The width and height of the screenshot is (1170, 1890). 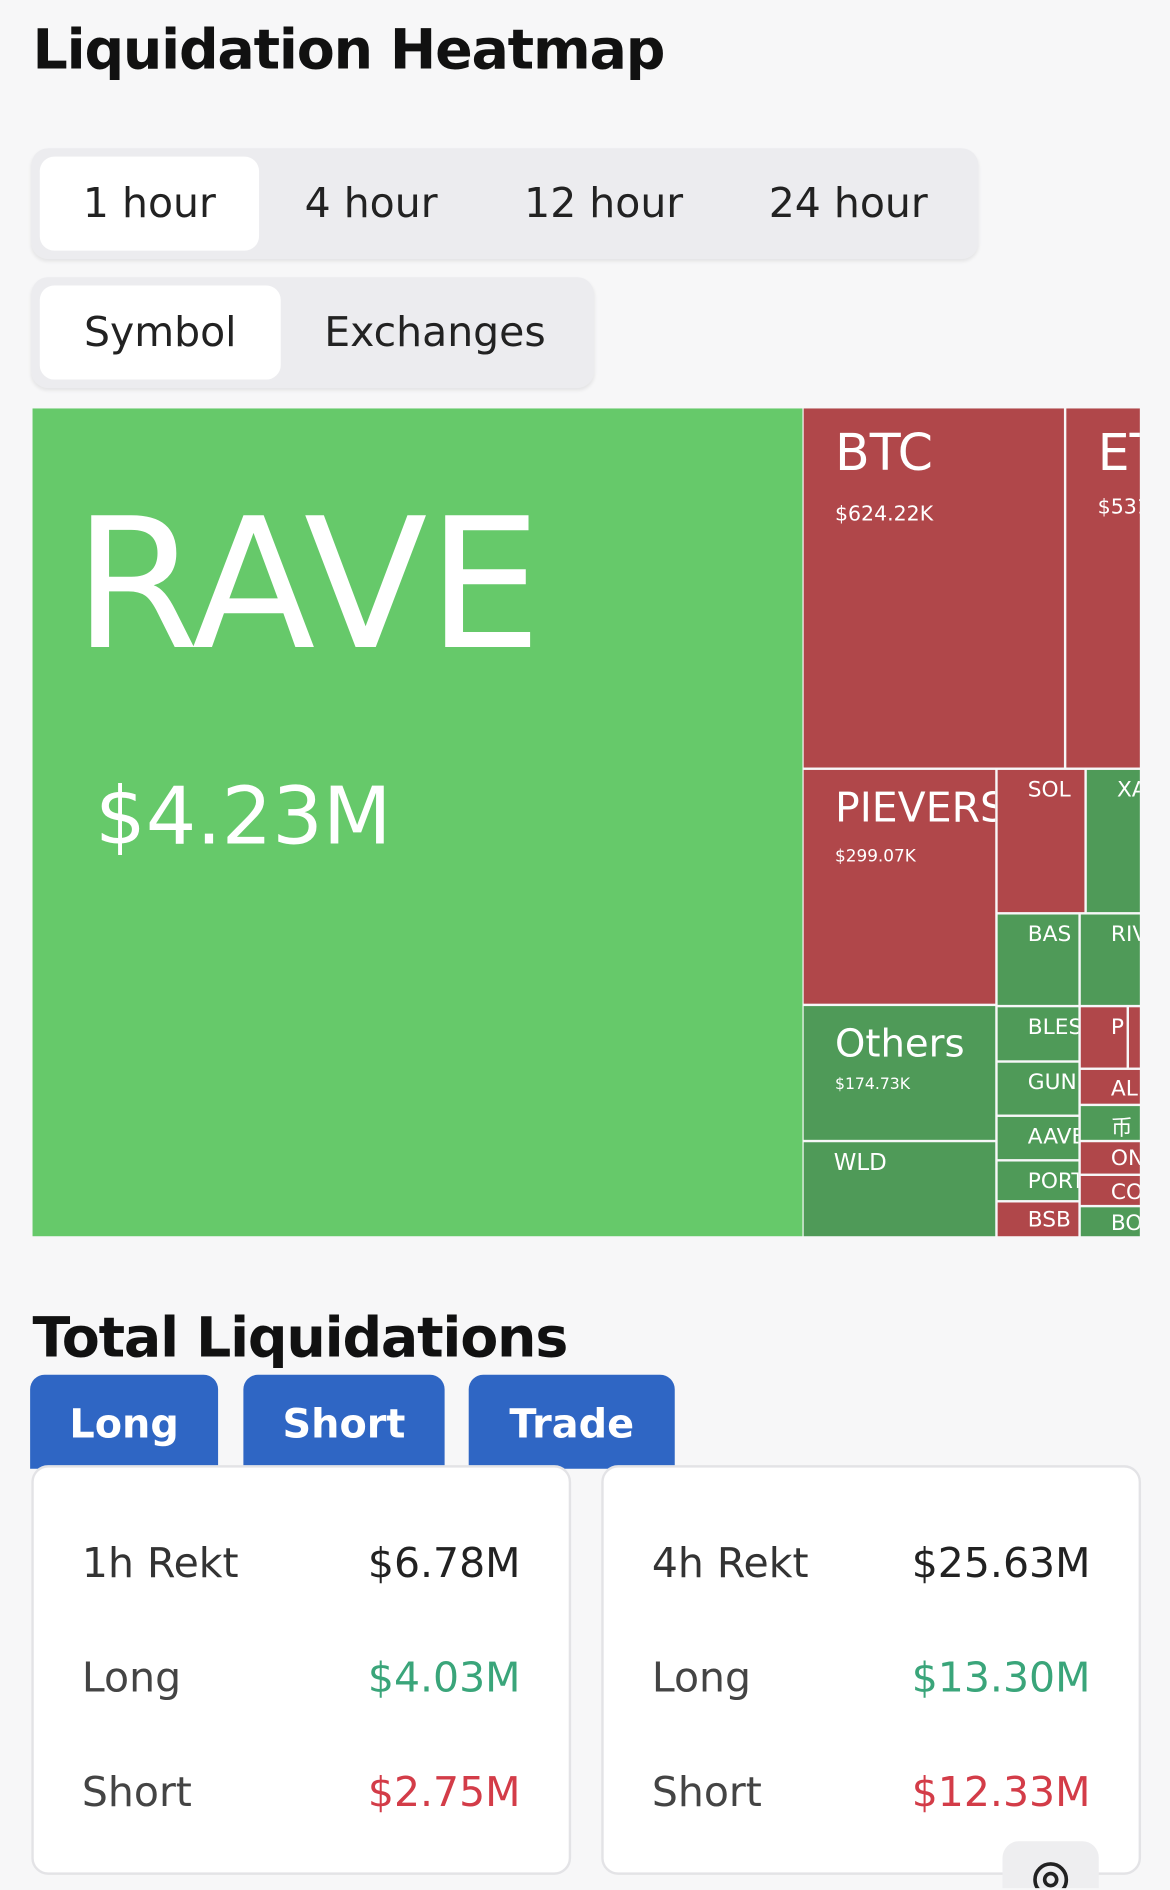 I want to click on stat-value: $2.75M, so click(x=444, y=1792).